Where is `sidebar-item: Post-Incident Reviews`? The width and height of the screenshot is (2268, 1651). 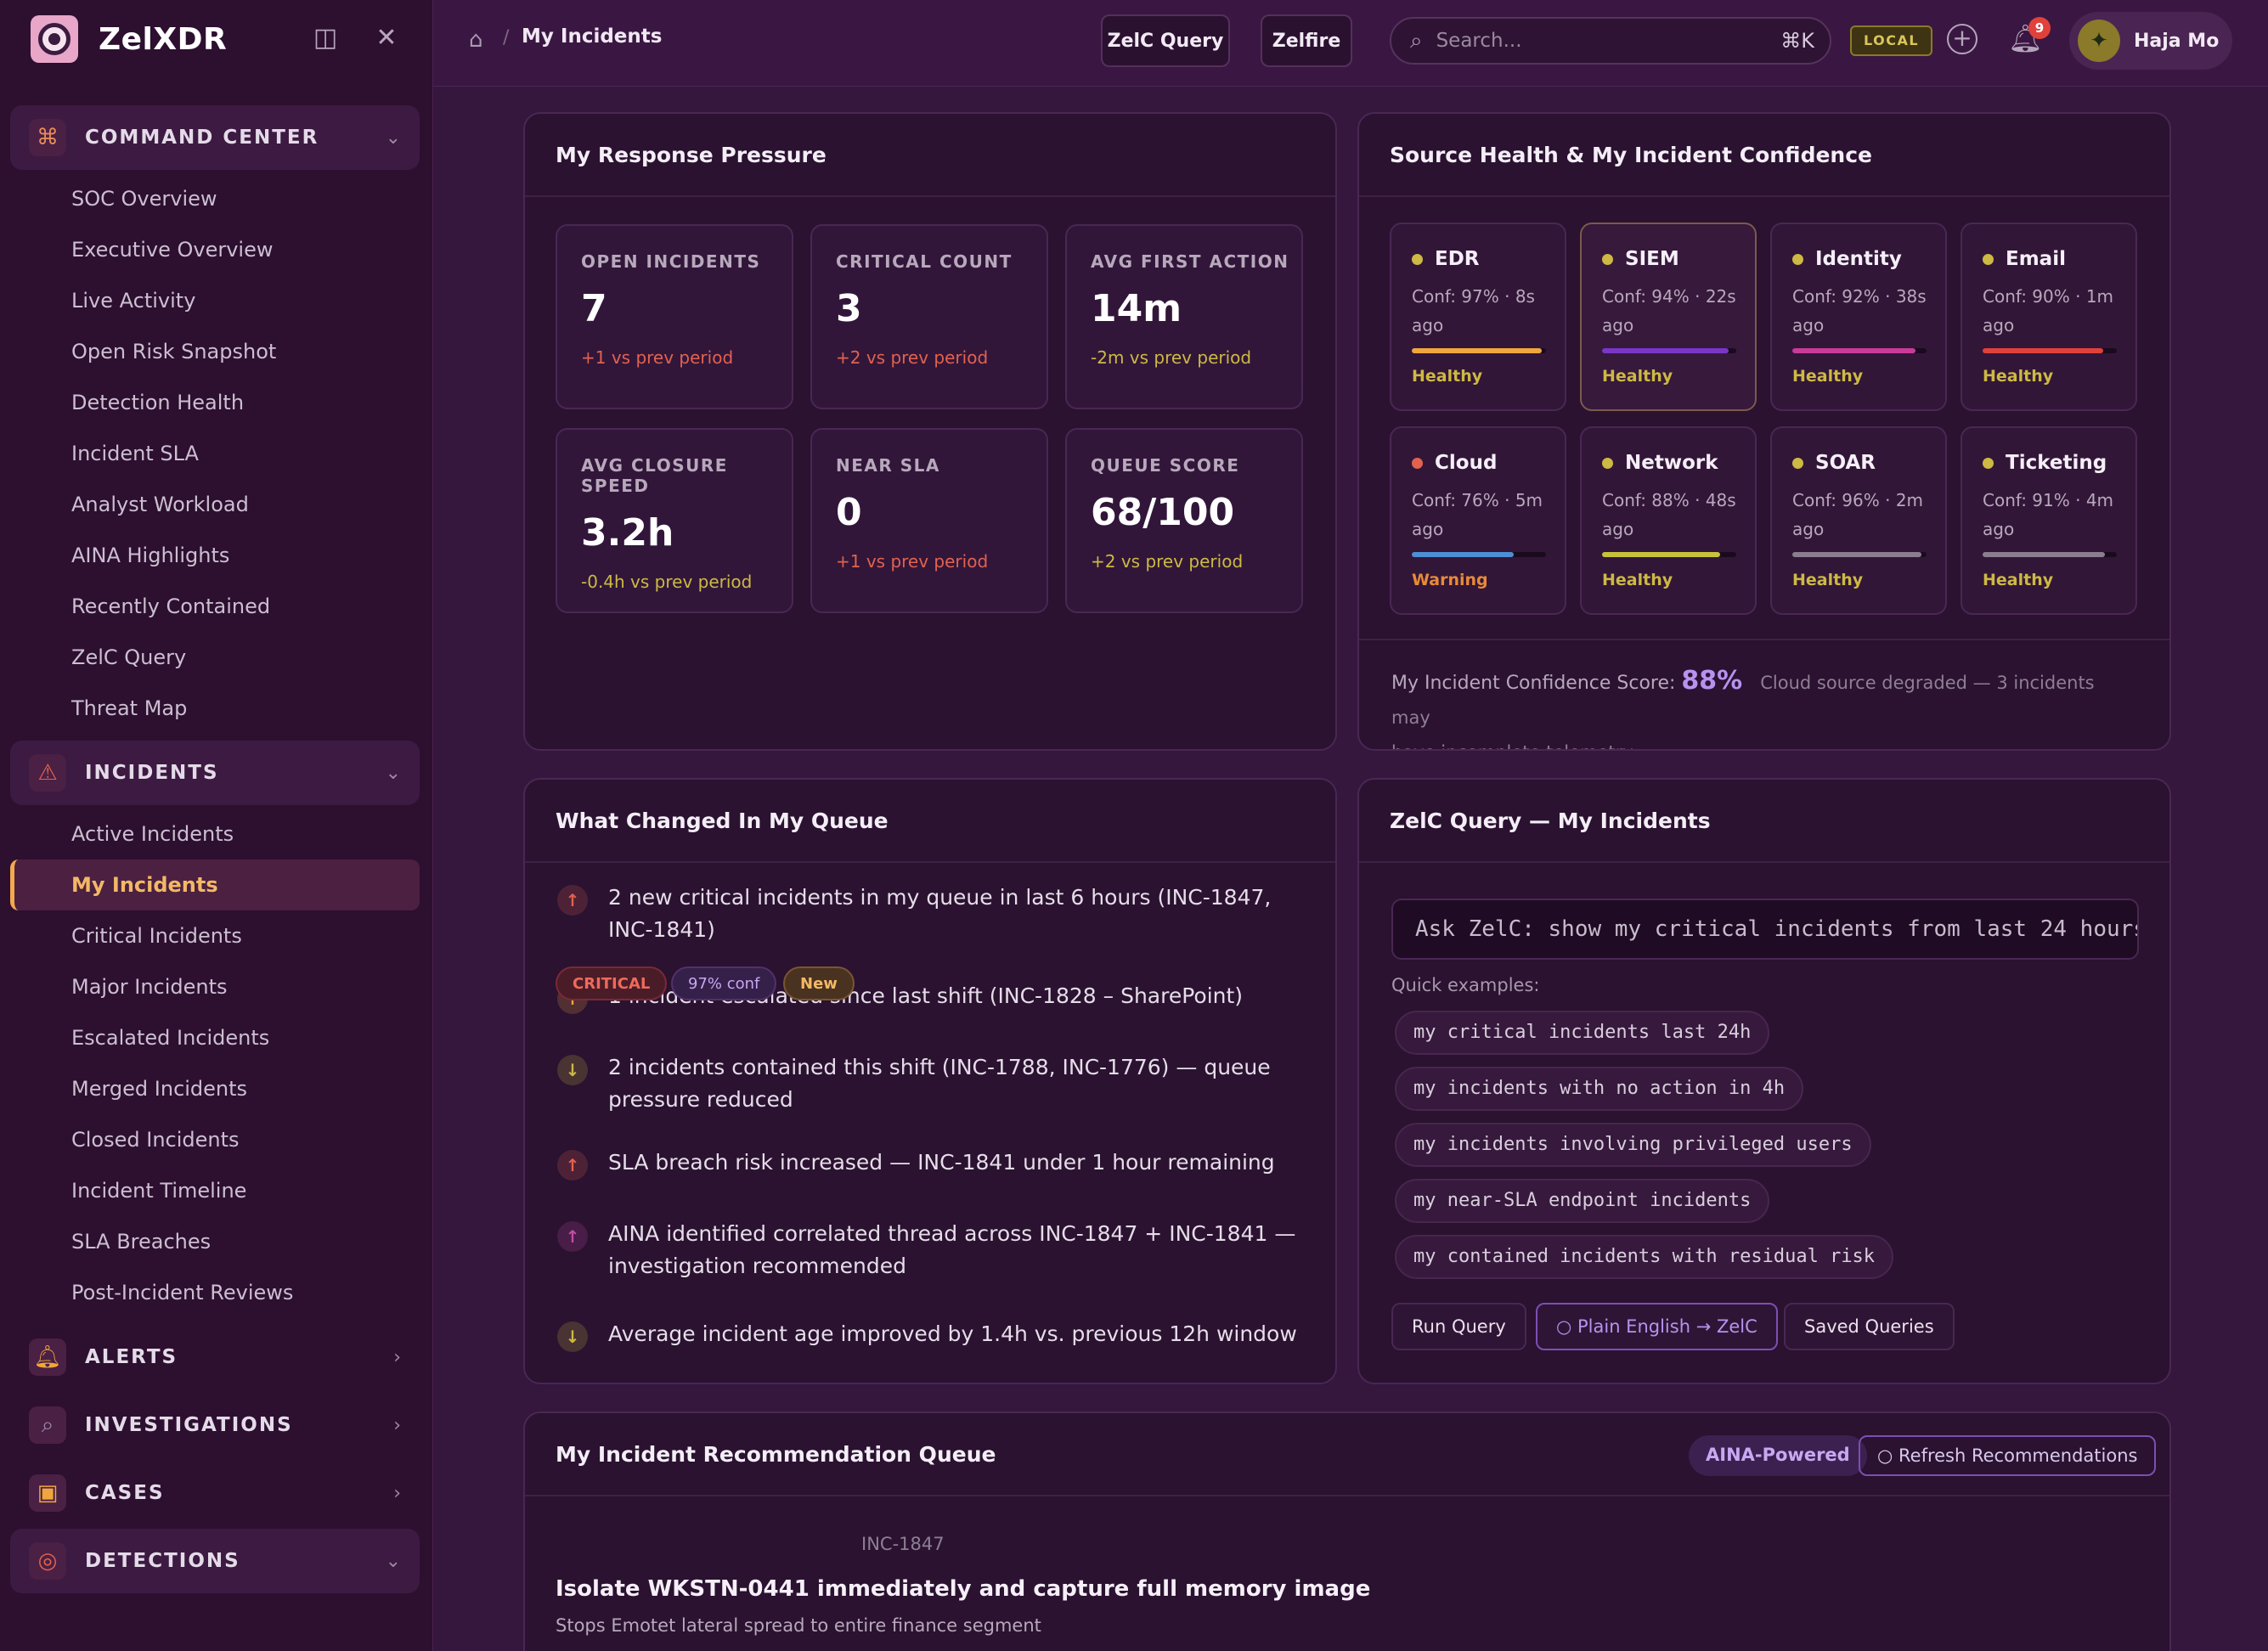 sidebar-item: Post-Incident Reviews is located at coordinates (182, 1293).